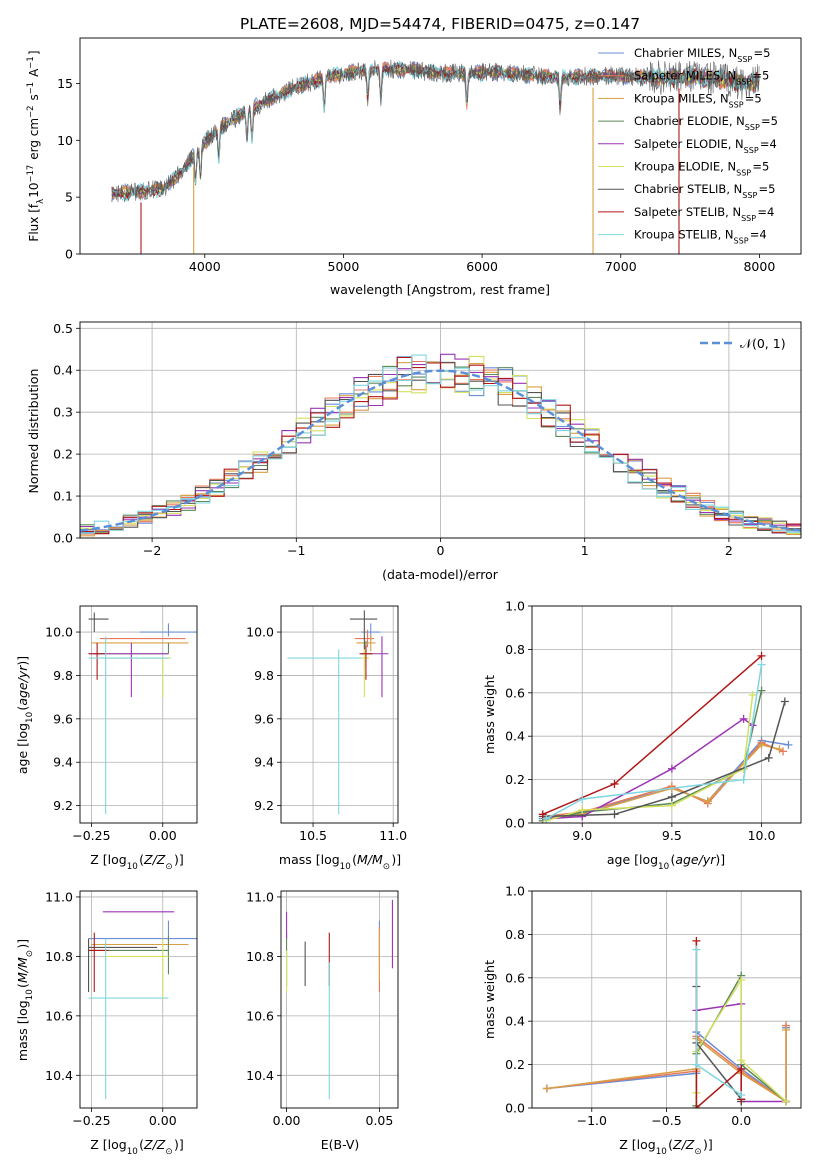 The height and width of the screenshot is (1170, 819). Describe the element at coordinates (65, 140) in the screenshot. I see `y-tick-label: 10` at that location.